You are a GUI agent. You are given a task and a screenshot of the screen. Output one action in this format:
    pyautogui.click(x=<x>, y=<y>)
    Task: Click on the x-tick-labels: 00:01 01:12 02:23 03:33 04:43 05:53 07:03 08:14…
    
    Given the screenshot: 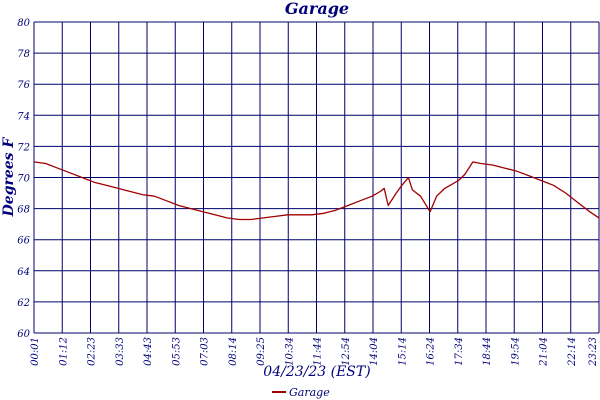 What is the action you would take?
    pyautogui.click(x=314, y=352)
    